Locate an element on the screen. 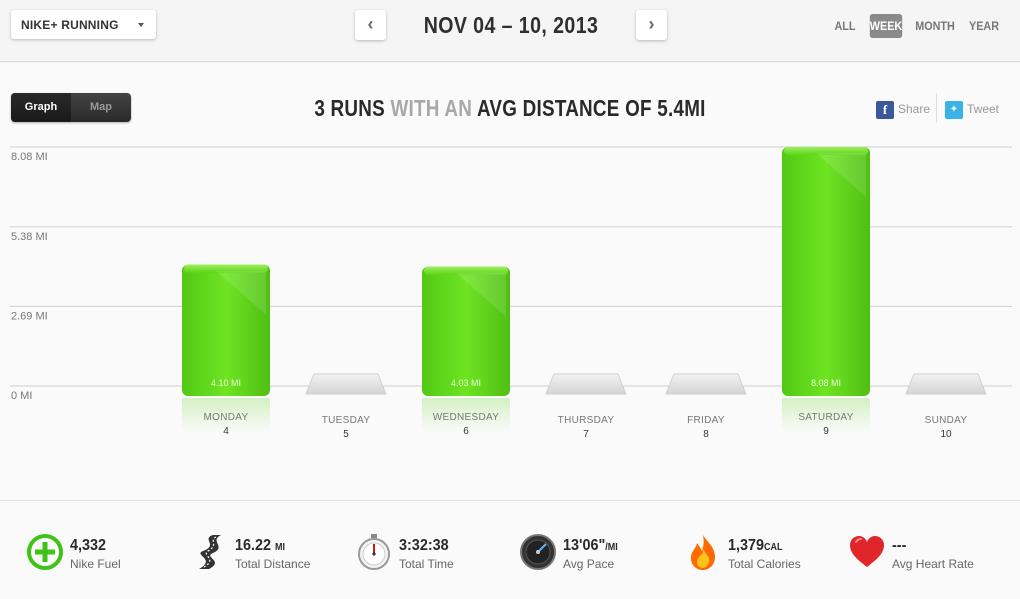 This screenshot has height=599, width=1020. view-toggle: Graph Map is located at coordinates (71, 107).